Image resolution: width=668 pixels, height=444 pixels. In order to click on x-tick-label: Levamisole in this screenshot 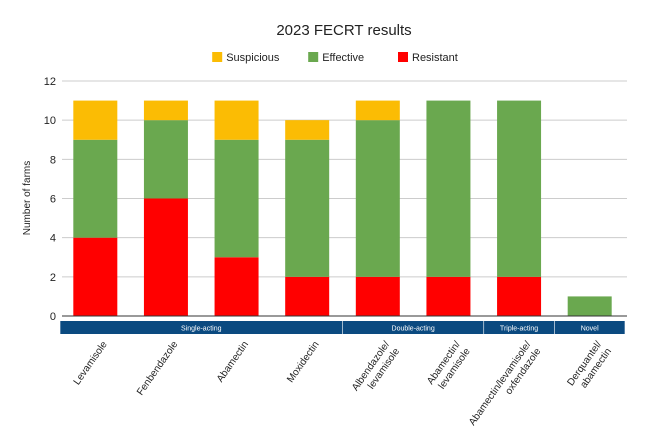, I will do `click(91, 363)`.